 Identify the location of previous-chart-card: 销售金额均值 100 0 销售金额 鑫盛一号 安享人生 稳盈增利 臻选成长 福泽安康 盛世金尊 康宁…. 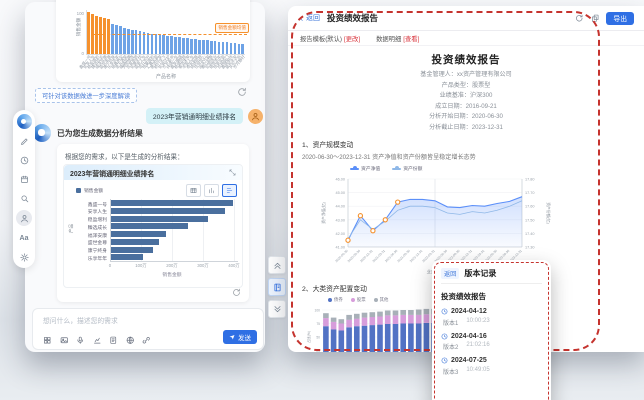
(153, 41).